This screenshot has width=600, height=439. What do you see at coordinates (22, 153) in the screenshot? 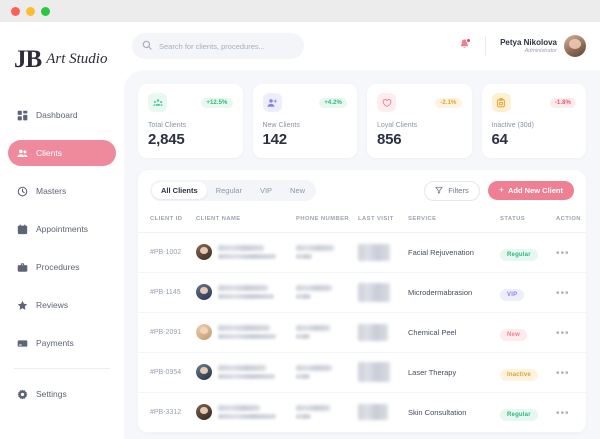
I see `users-icon` at bounding box center [22, 153].